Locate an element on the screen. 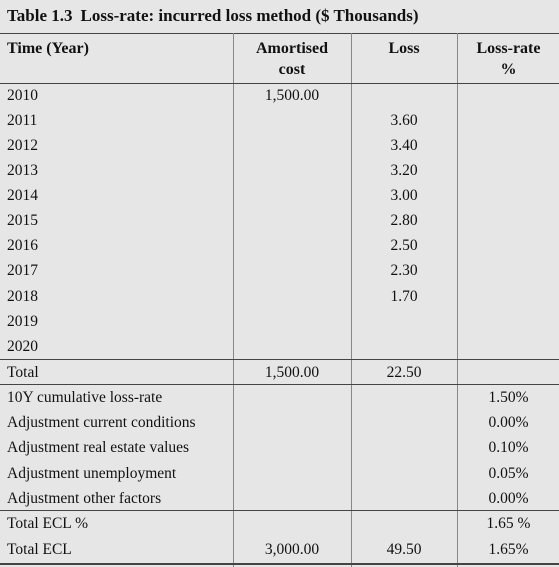  header-amortised-cost: Amortised cost is located at coordinates (292, 59).